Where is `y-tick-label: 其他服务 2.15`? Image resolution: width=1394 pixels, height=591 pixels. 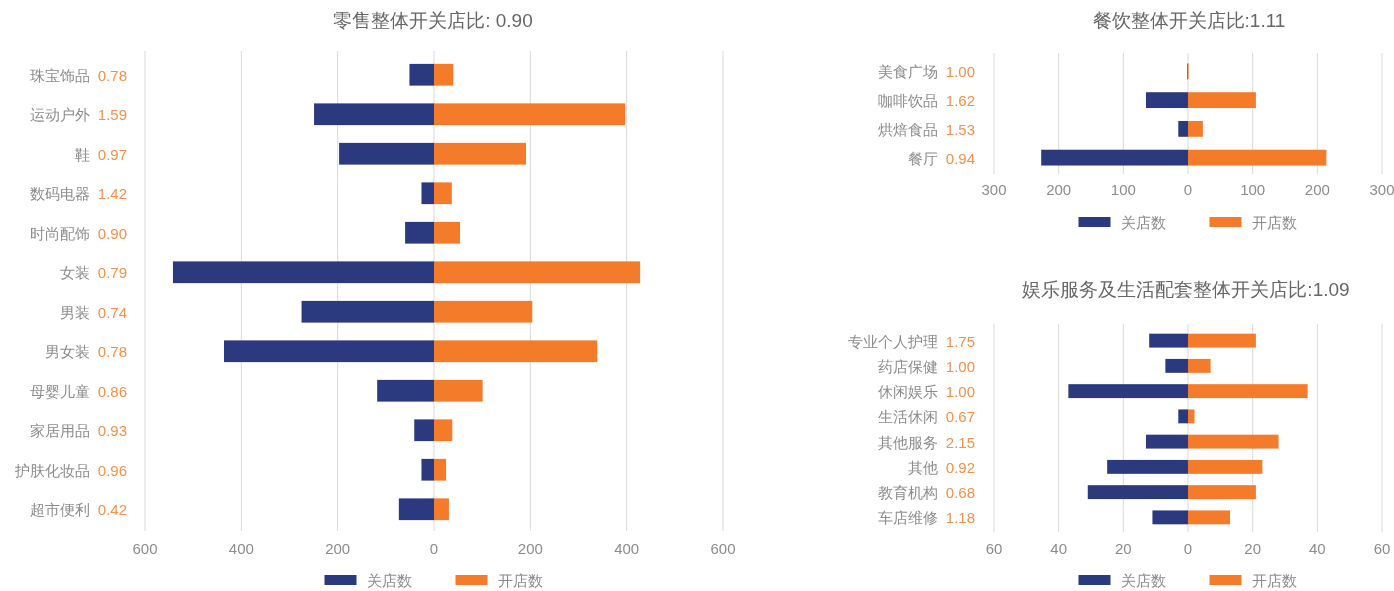
y-tick-label: 其他服务 2.15 is located at coordinates (926, 442).